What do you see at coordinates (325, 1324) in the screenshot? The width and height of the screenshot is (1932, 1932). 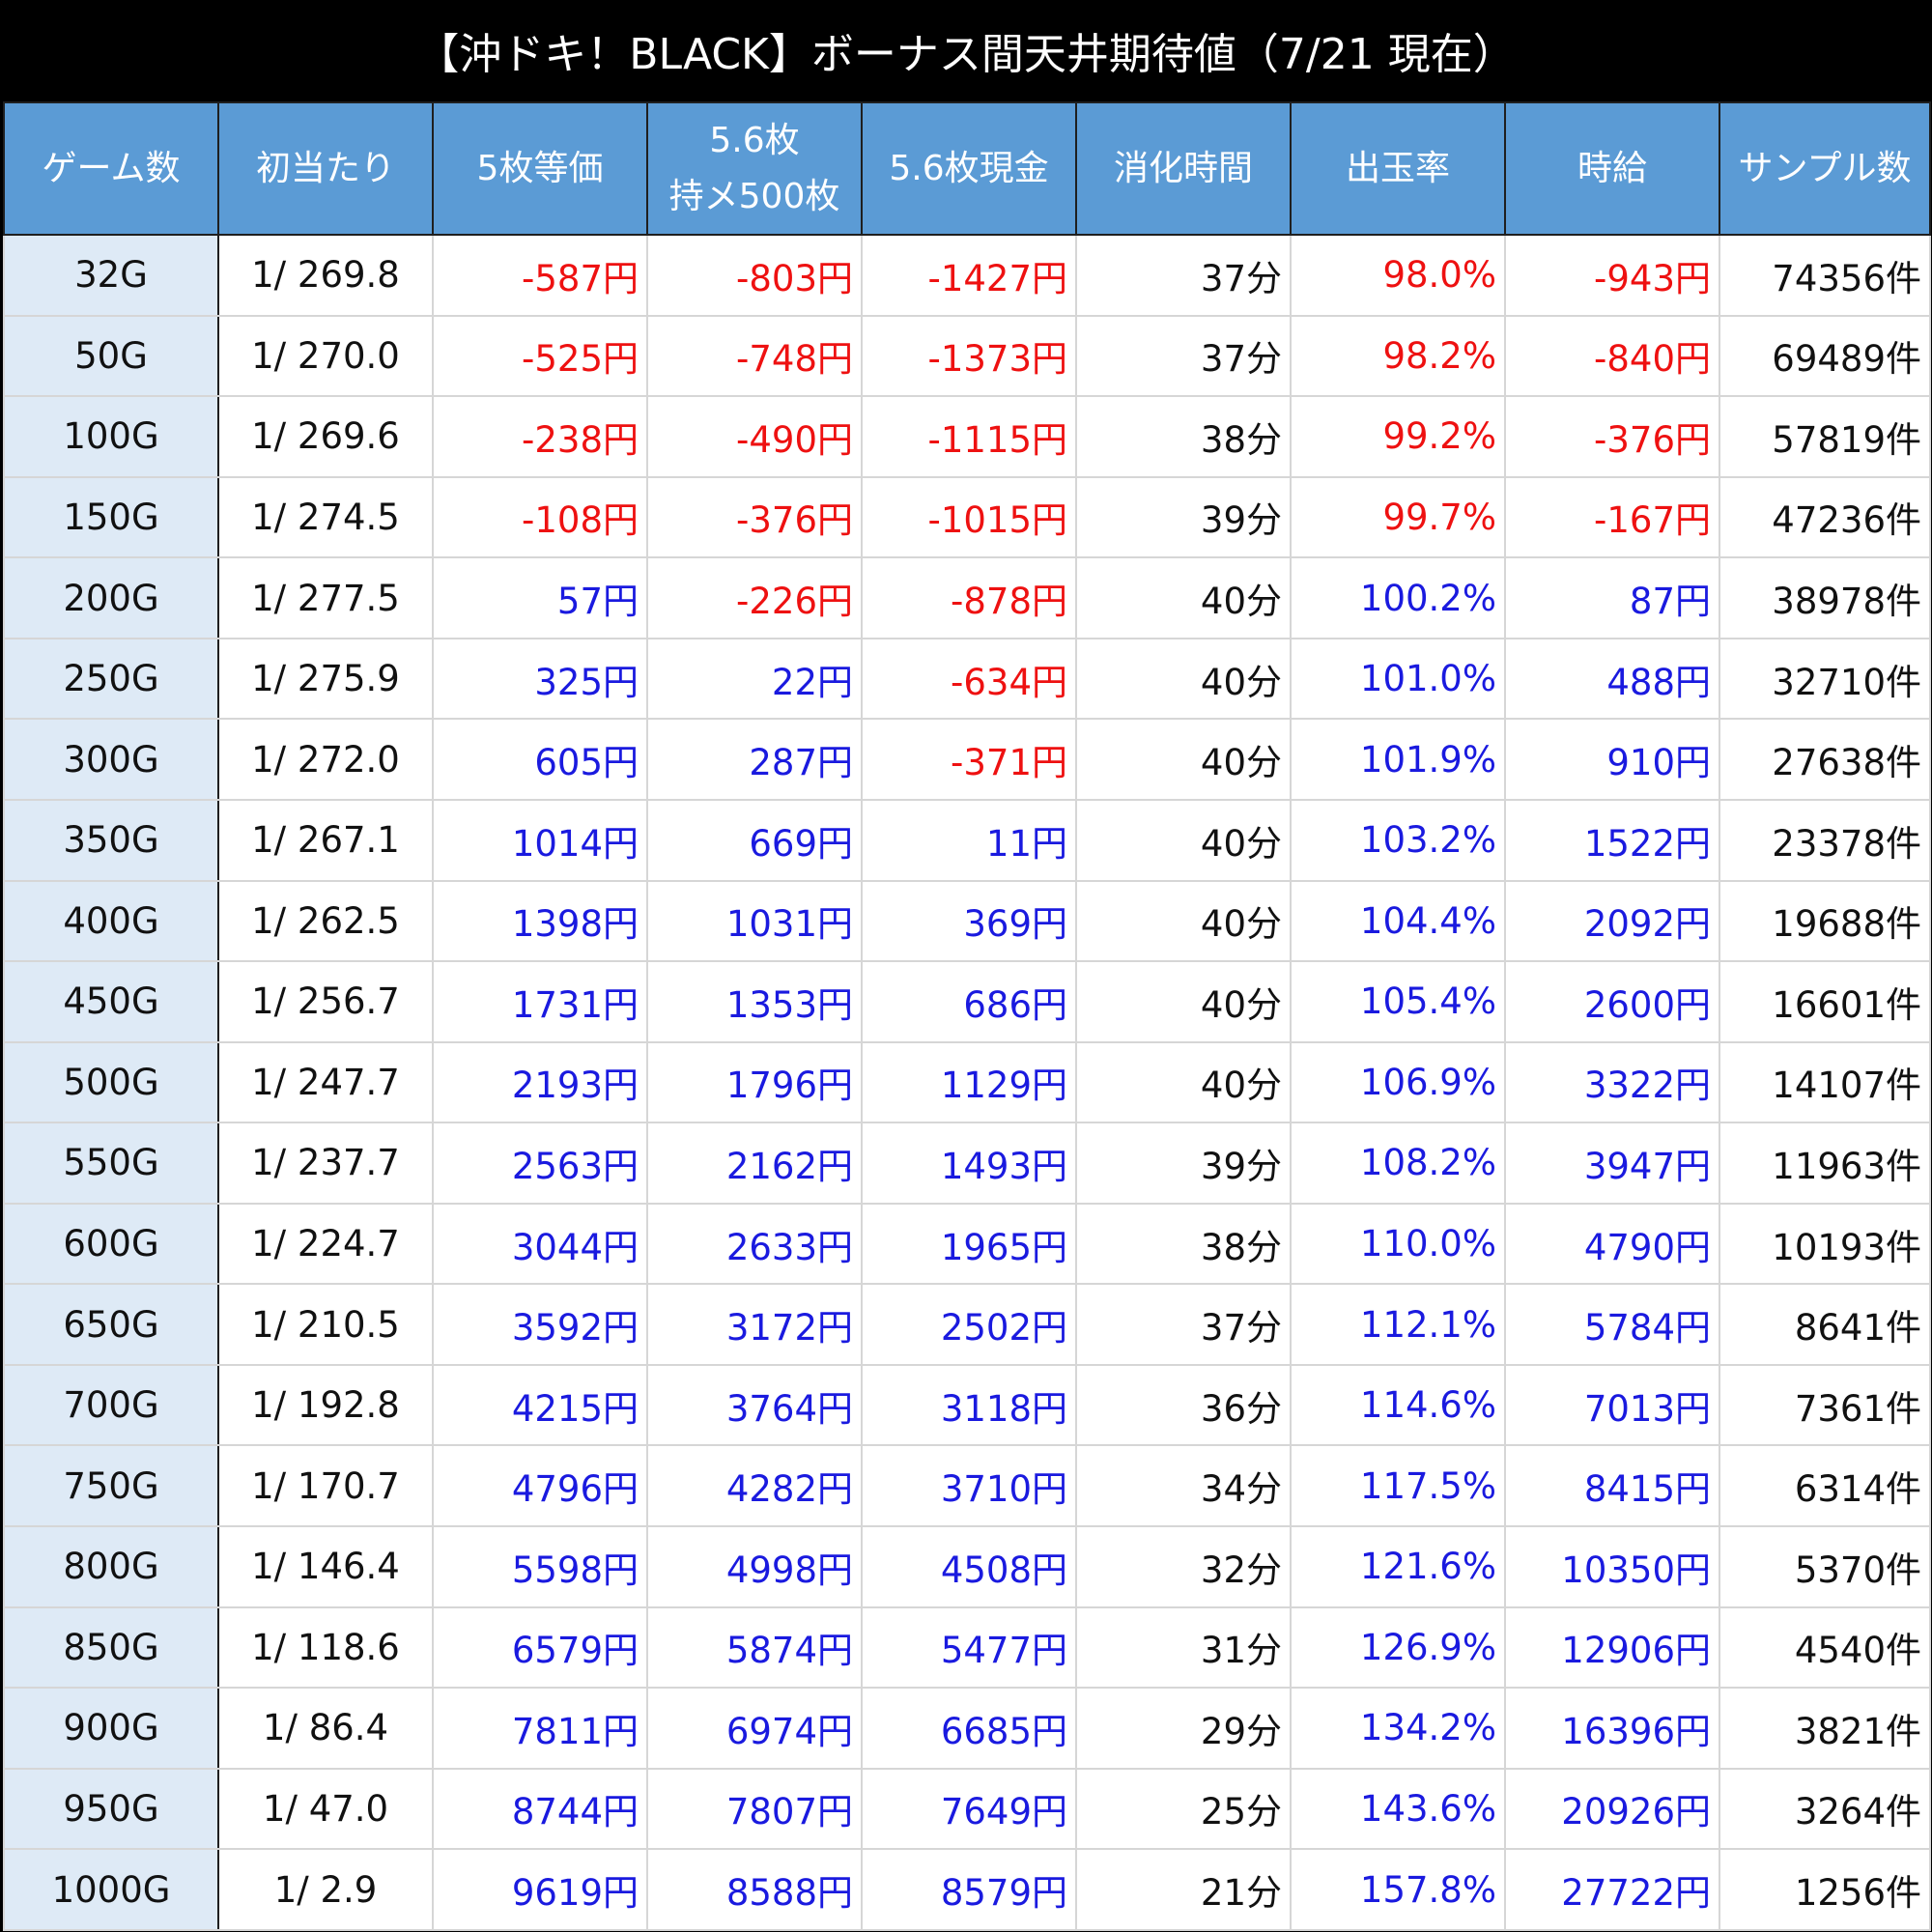 I see `cell-first-hit: 1/ 210.5` at bounding box center [325, 1324].